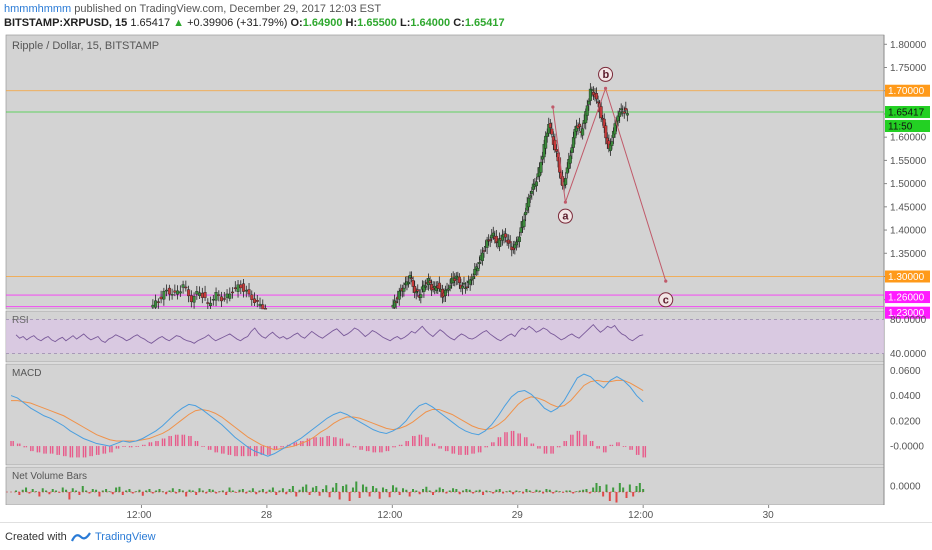 Image resolution: width=932 pixels, height=550 pixels. I want to click on close-label: C:, so click(459, 23).